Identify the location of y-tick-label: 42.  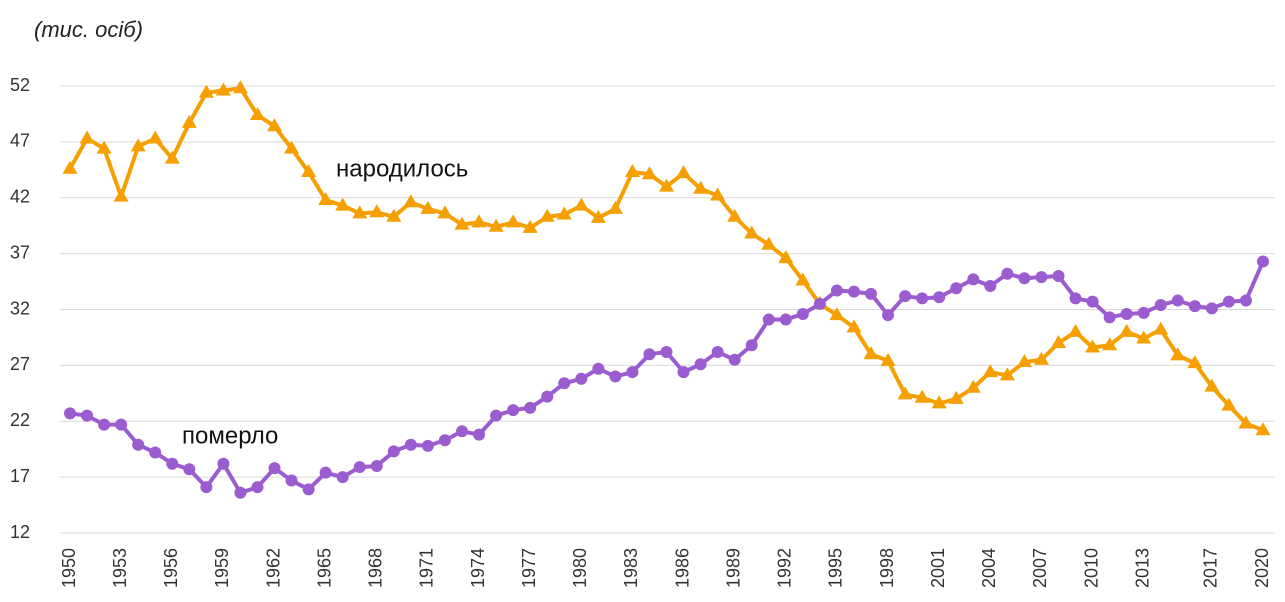
(20, 197).